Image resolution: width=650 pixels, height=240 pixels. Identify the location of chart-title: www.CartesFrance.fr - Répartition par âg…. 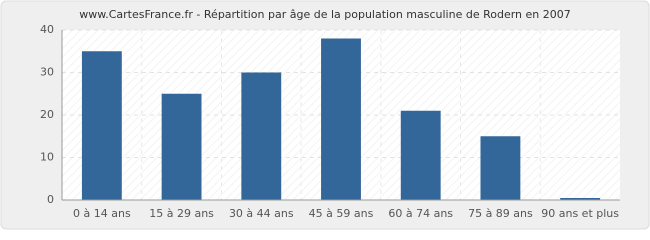
(325, 14).